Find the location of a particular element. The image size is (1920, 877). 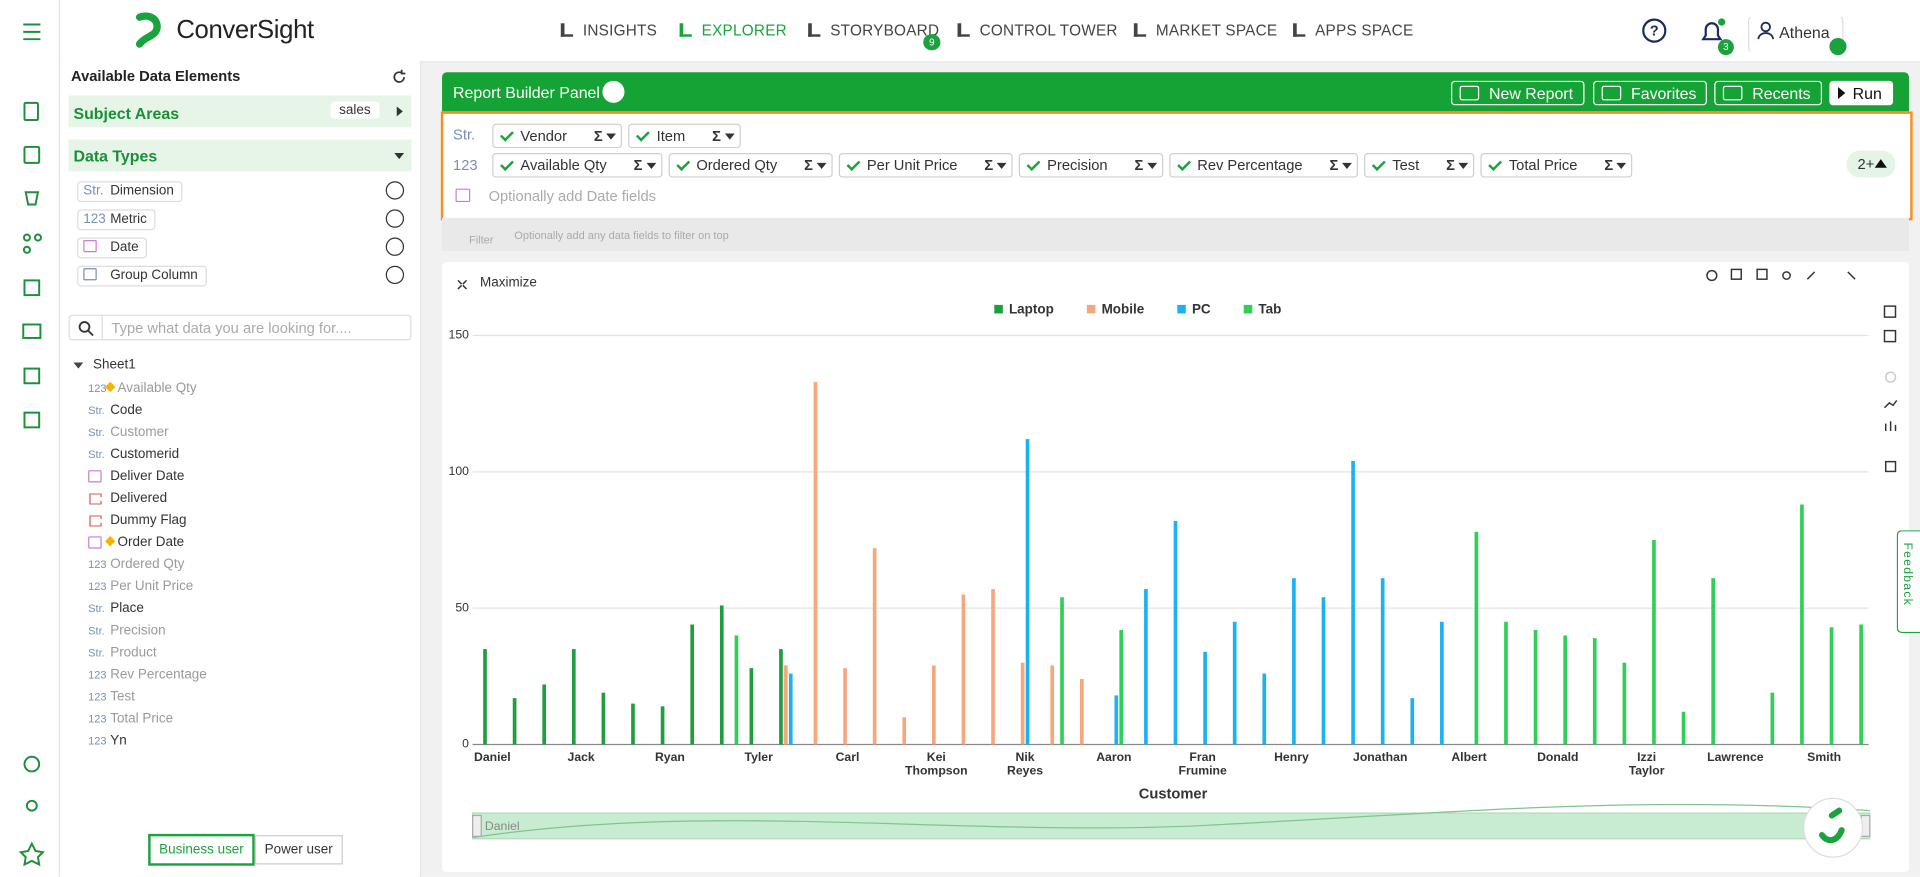

field-chip: Test Σ is located at coordinates (1419, 165).